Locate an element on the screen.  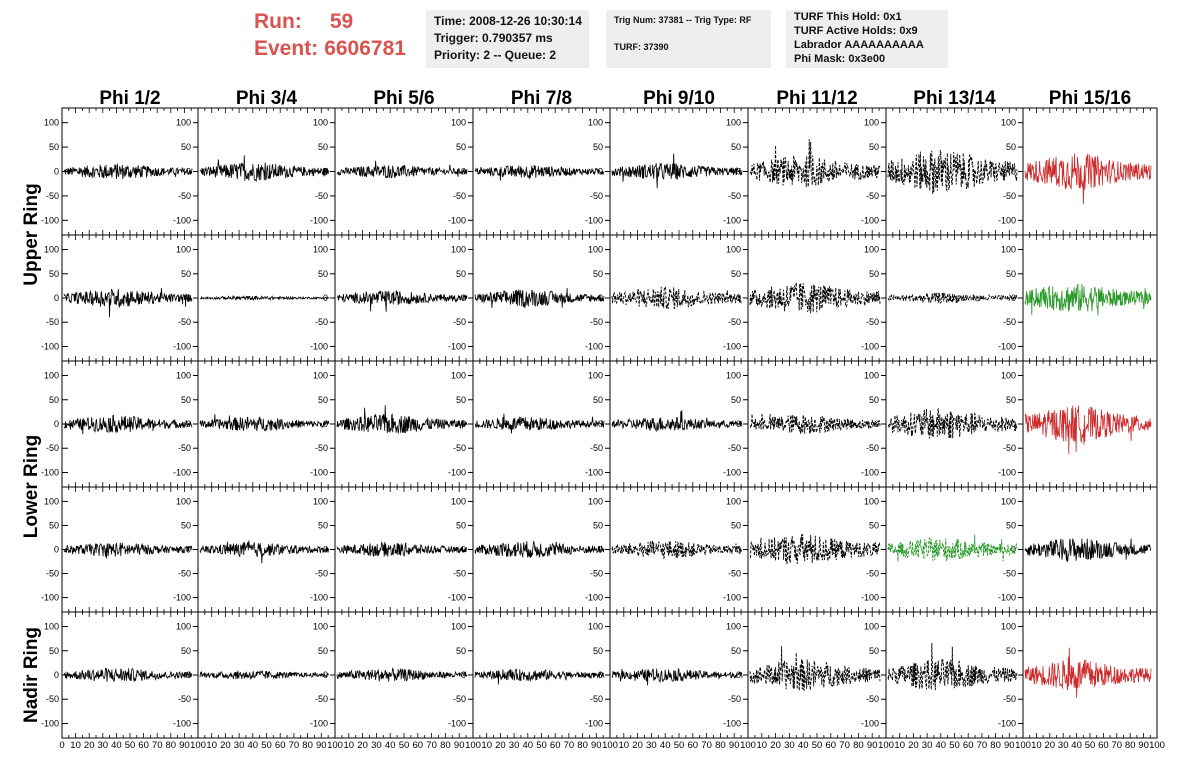
turf-hold-text: TURF This Hold: 0x1 is located at coordinates (848, 17).